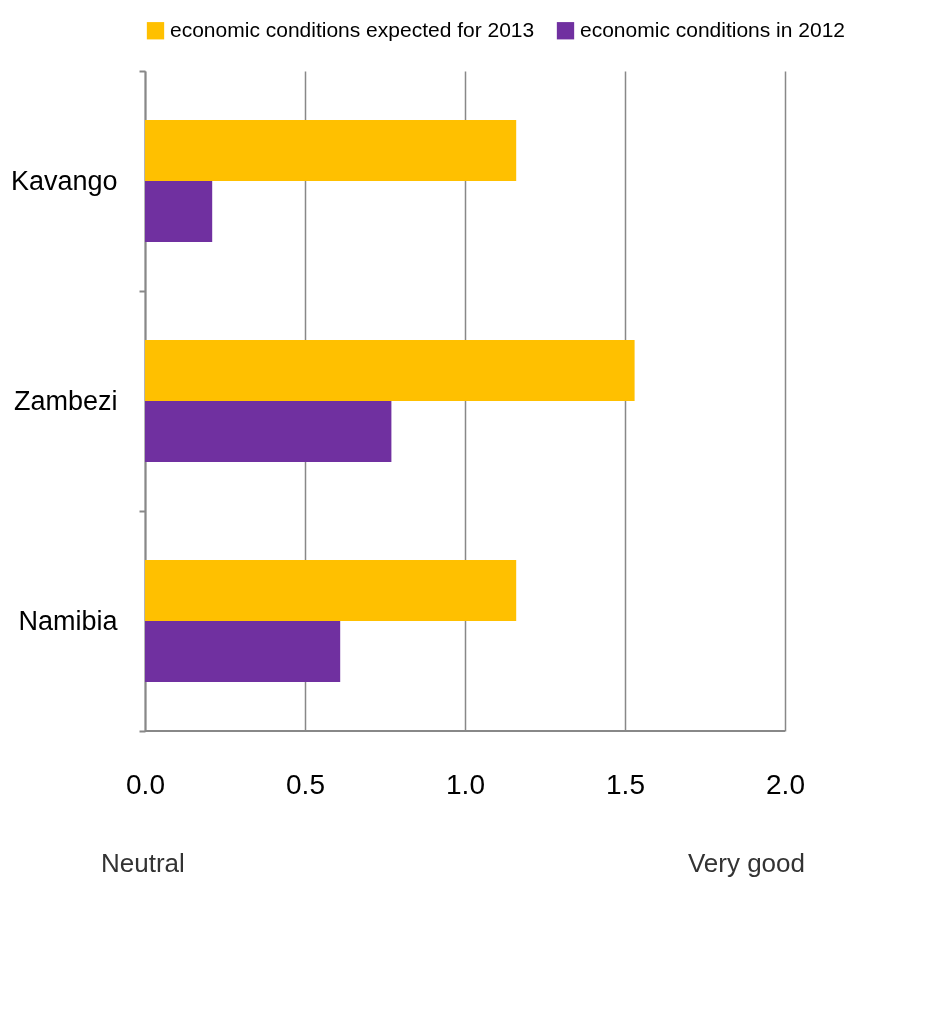  I want to click on x-tick-label: 0.5, so click(305, 784).